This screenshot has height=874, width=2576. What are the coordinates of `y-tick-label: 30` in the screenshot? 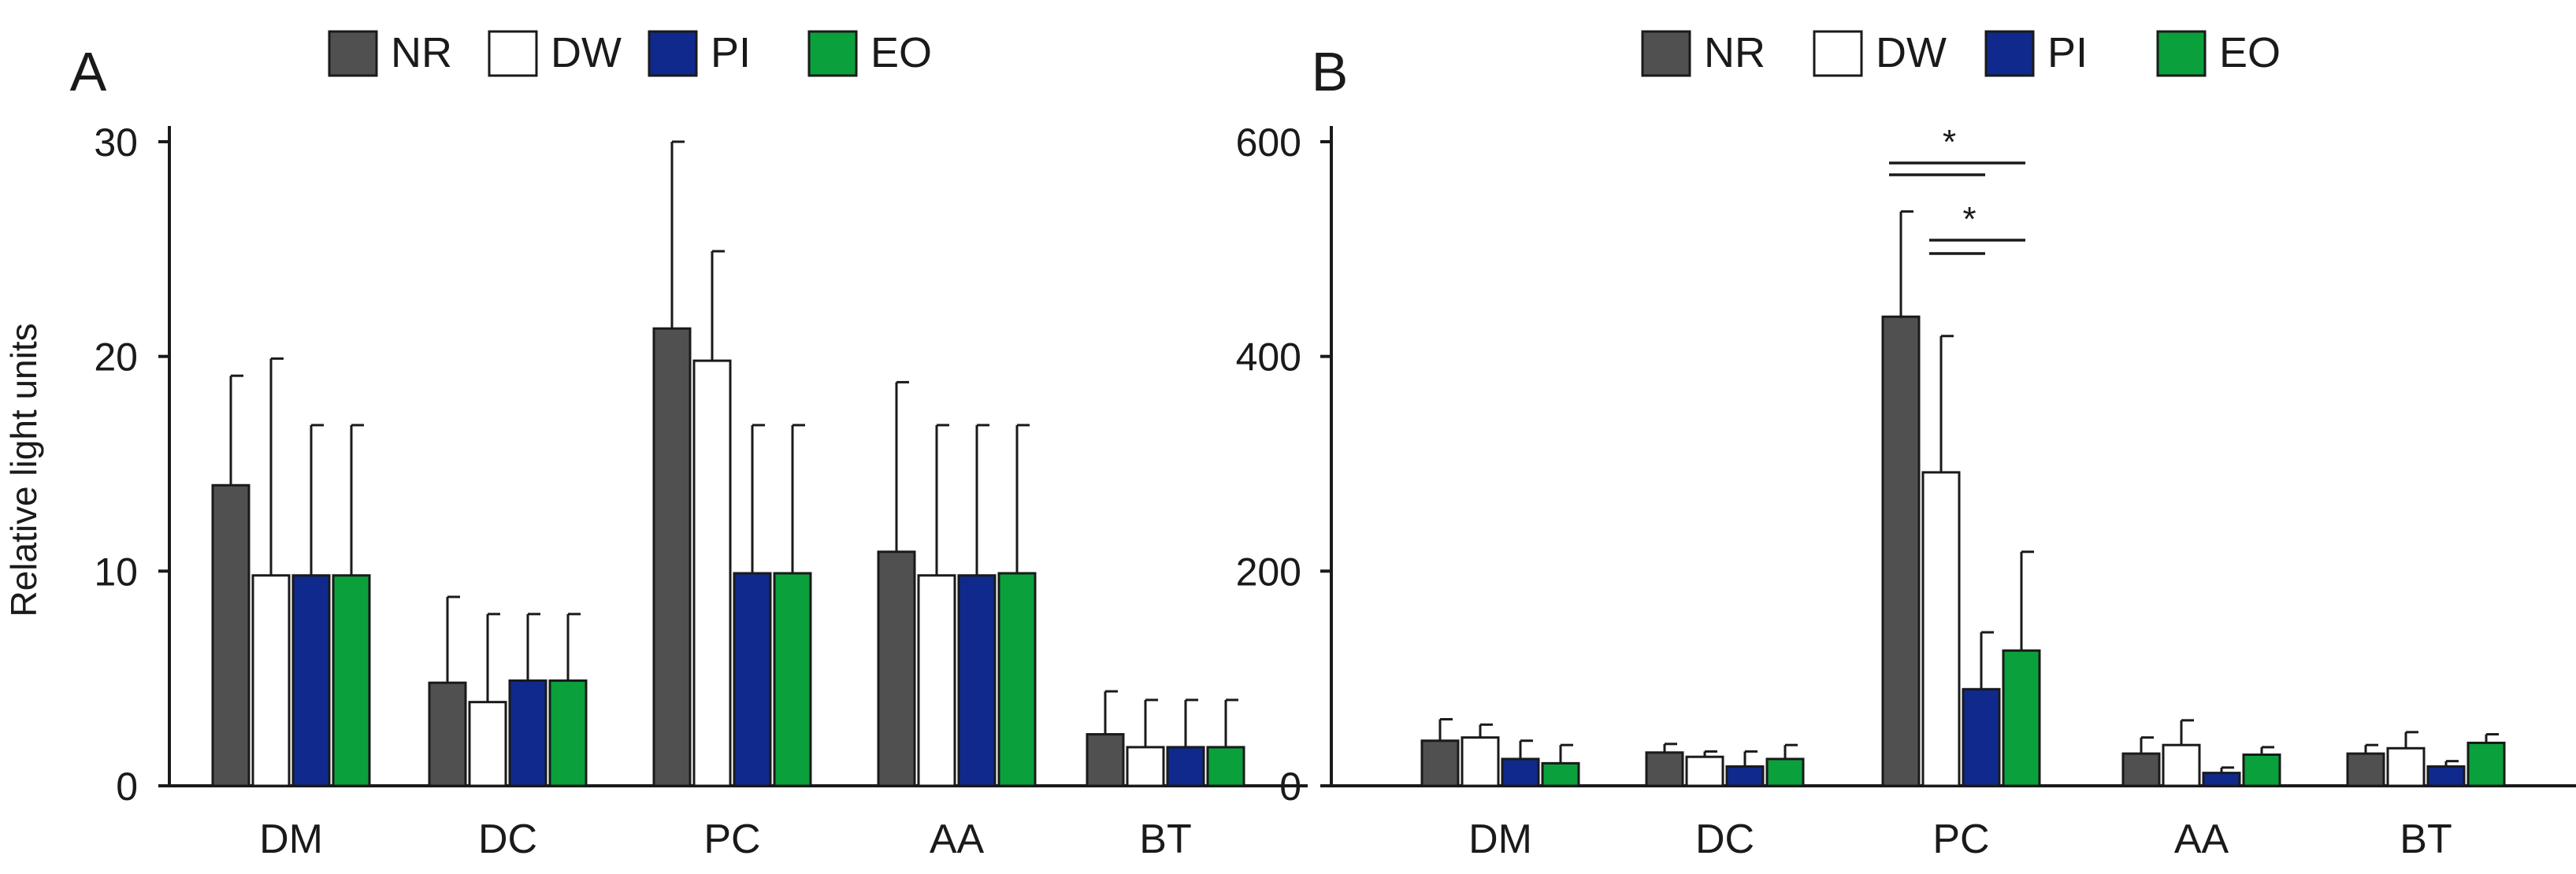 It's located at (116, 142).